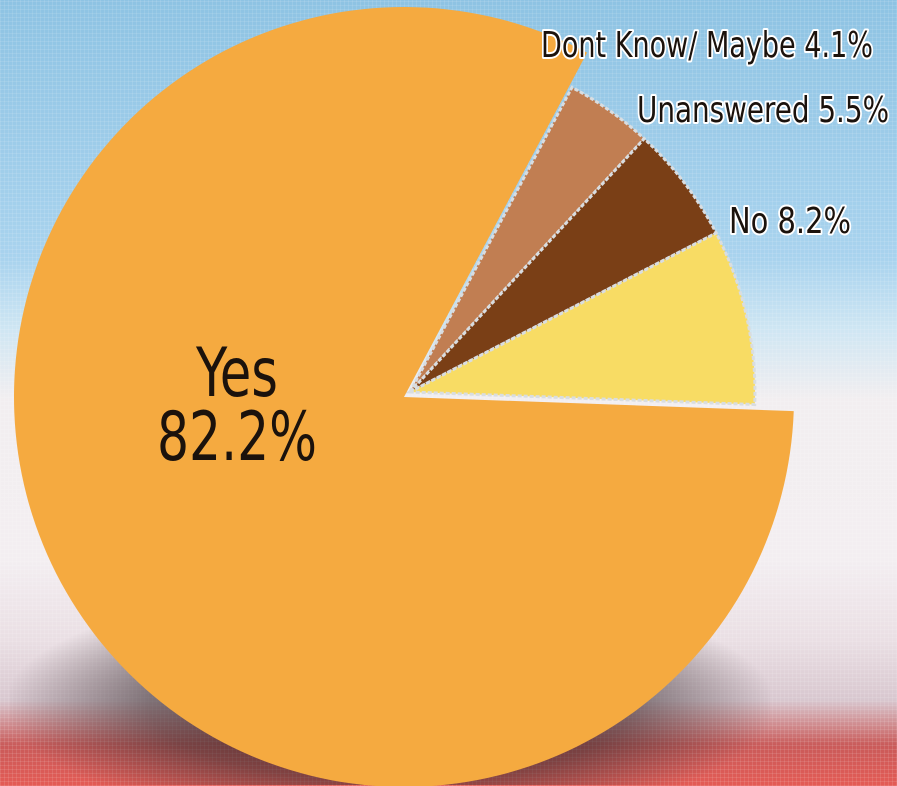  Describe the element at coordinates (236, 373) in the screenshot. I see `slice-label-yes-name: Yes` at that location.